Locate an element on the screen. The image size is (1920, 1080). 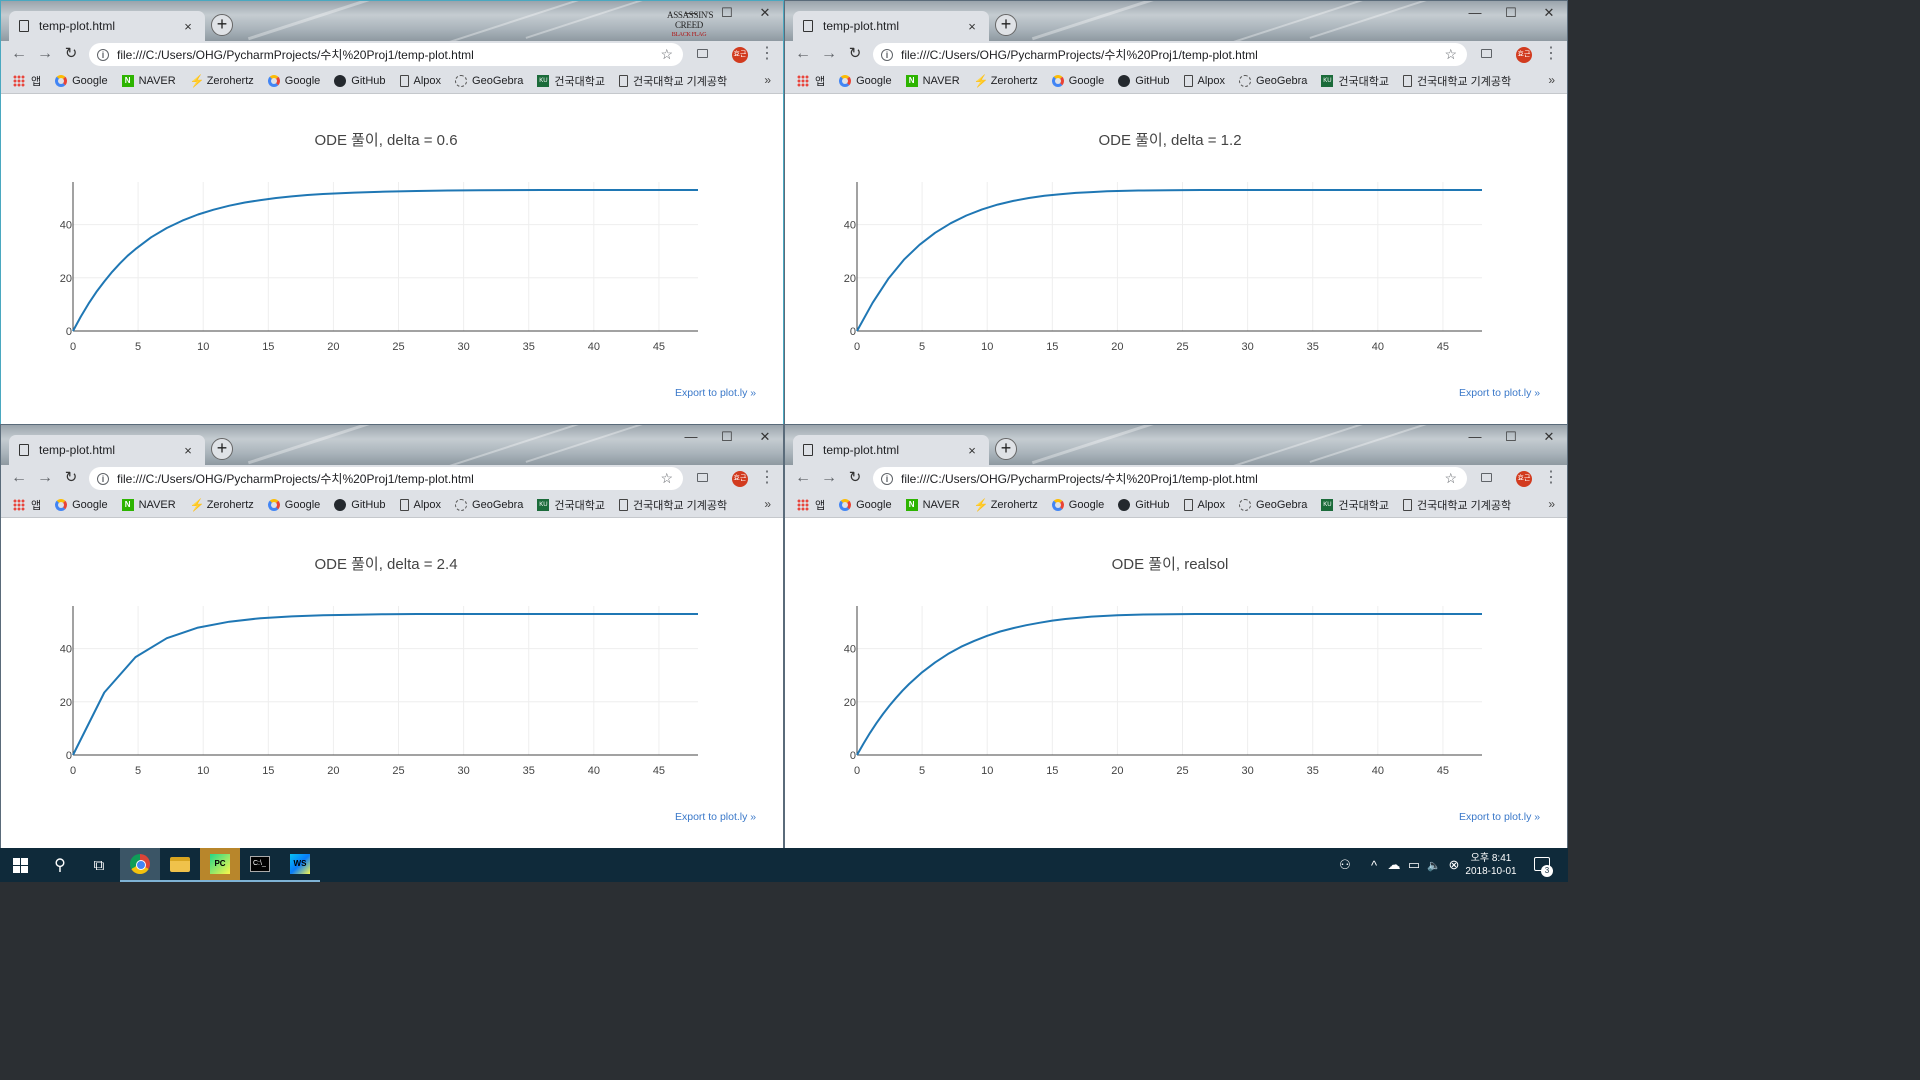
taskbar-pycharm: PC is located at coordinates (220, 865).